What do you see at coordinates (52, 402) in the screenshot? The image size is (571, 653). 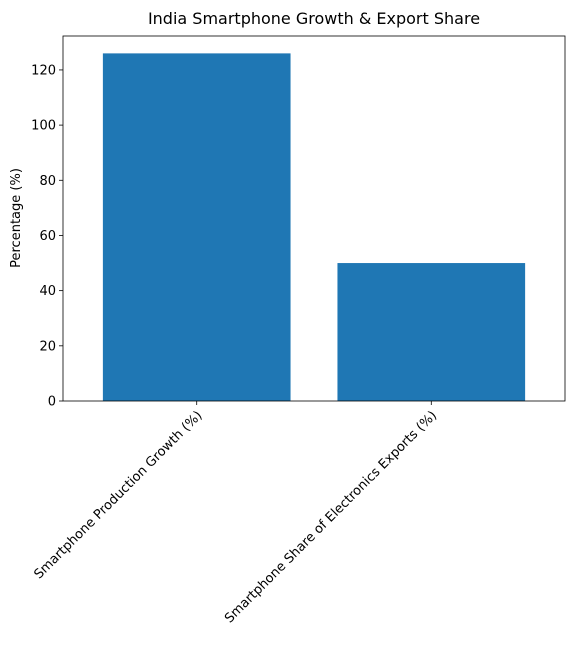 I see `y-tick-label: 0` at bounding box center [52, 402].